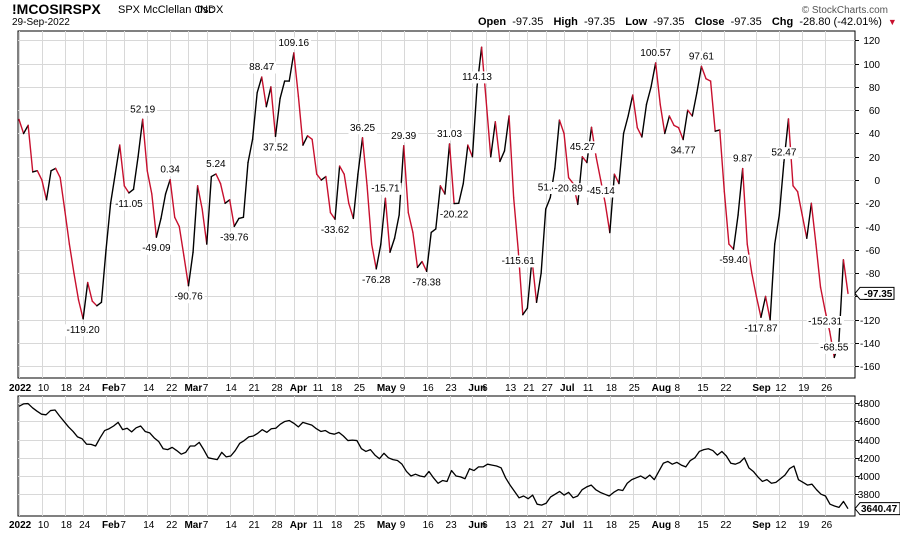 Image resolution: width=900 pixels, height=534 pixels. Describe the element at coordinates (701, 56) in the screenshot. I see `data-label: 97.61` at that location.